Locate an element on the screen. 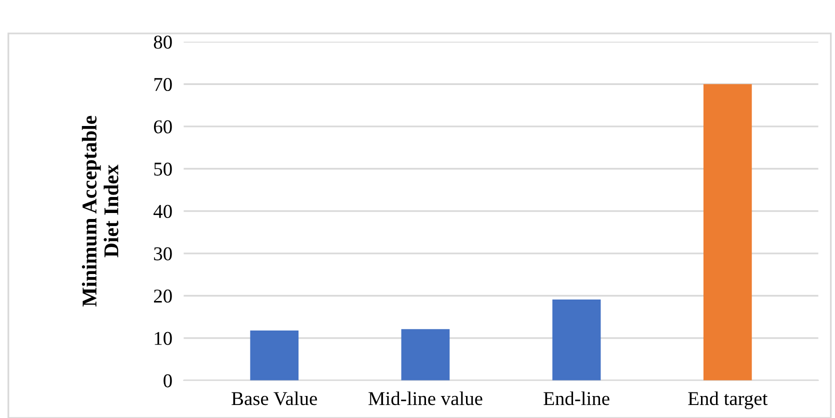 The image size is (835, 418). y-tick-label: 60 is located at coordinates (163, 127).